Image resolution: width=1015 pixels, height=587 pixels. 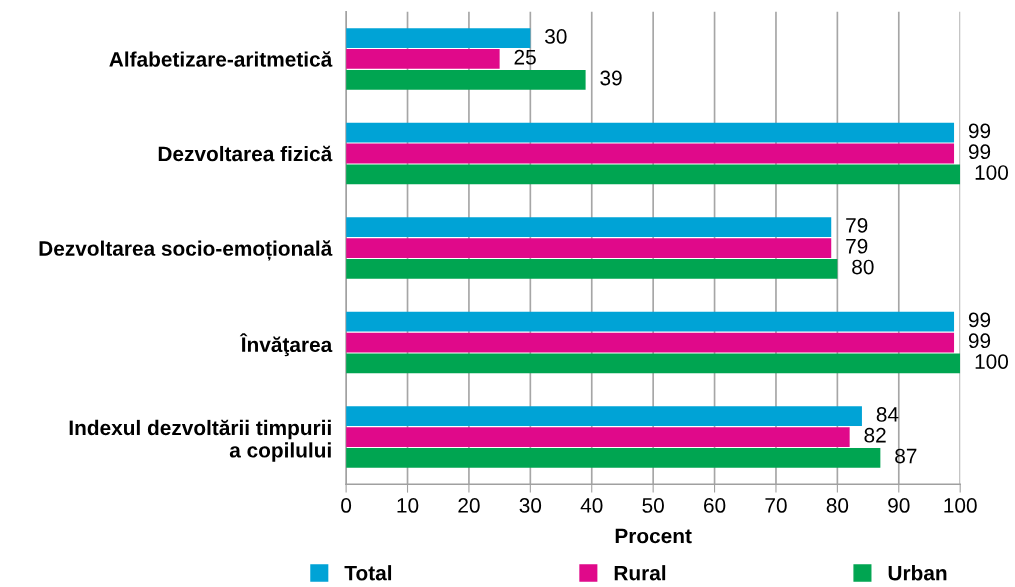 I want to click on data-label: 25, so click(x=525, y=57).